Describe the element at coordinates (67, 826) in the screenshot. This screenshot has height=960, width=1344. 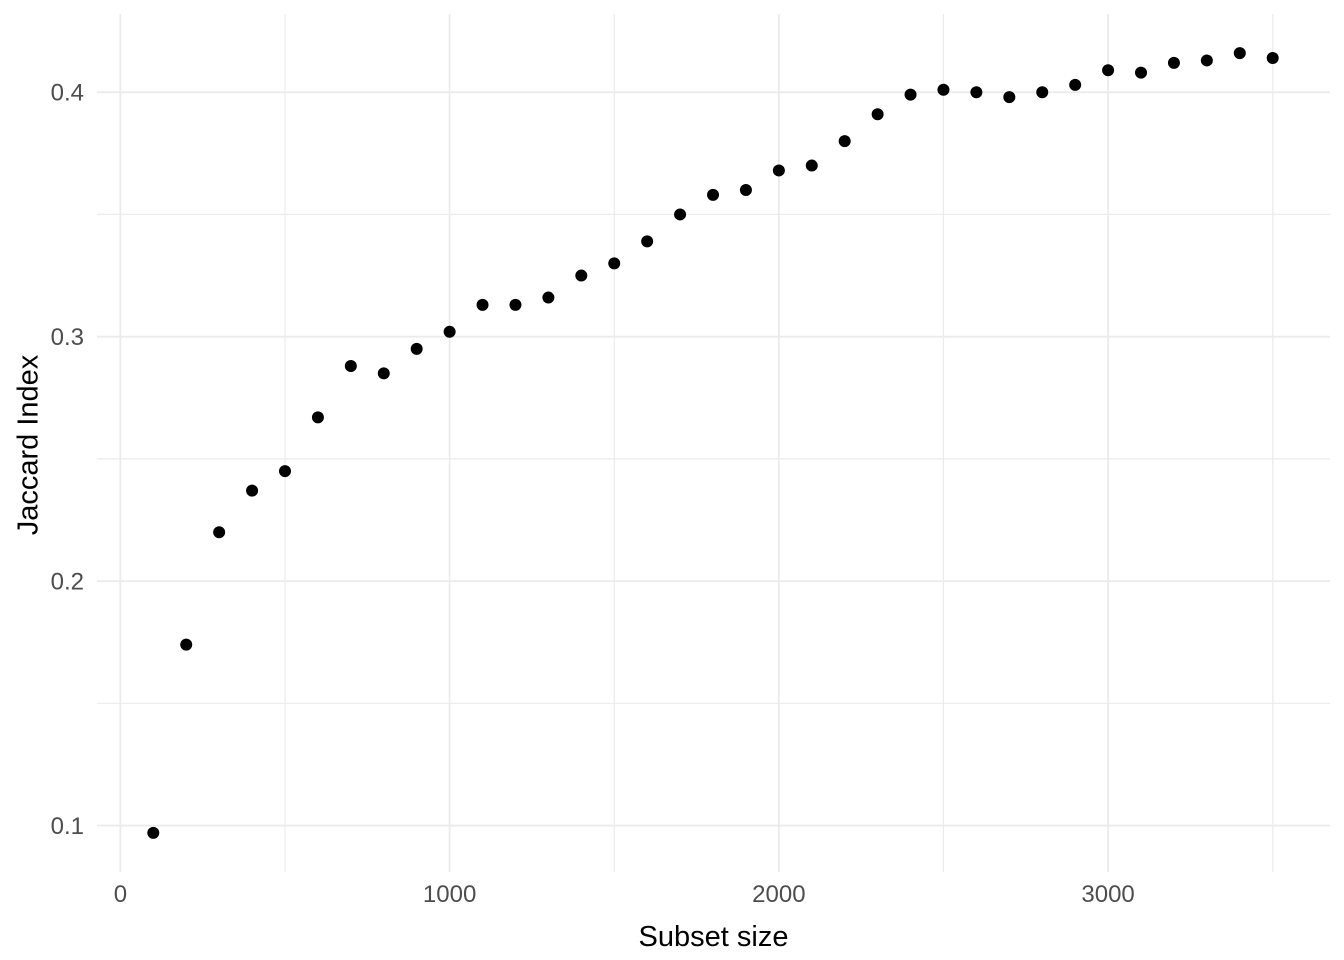
I see `y-tick-label: 0.1` at that location.